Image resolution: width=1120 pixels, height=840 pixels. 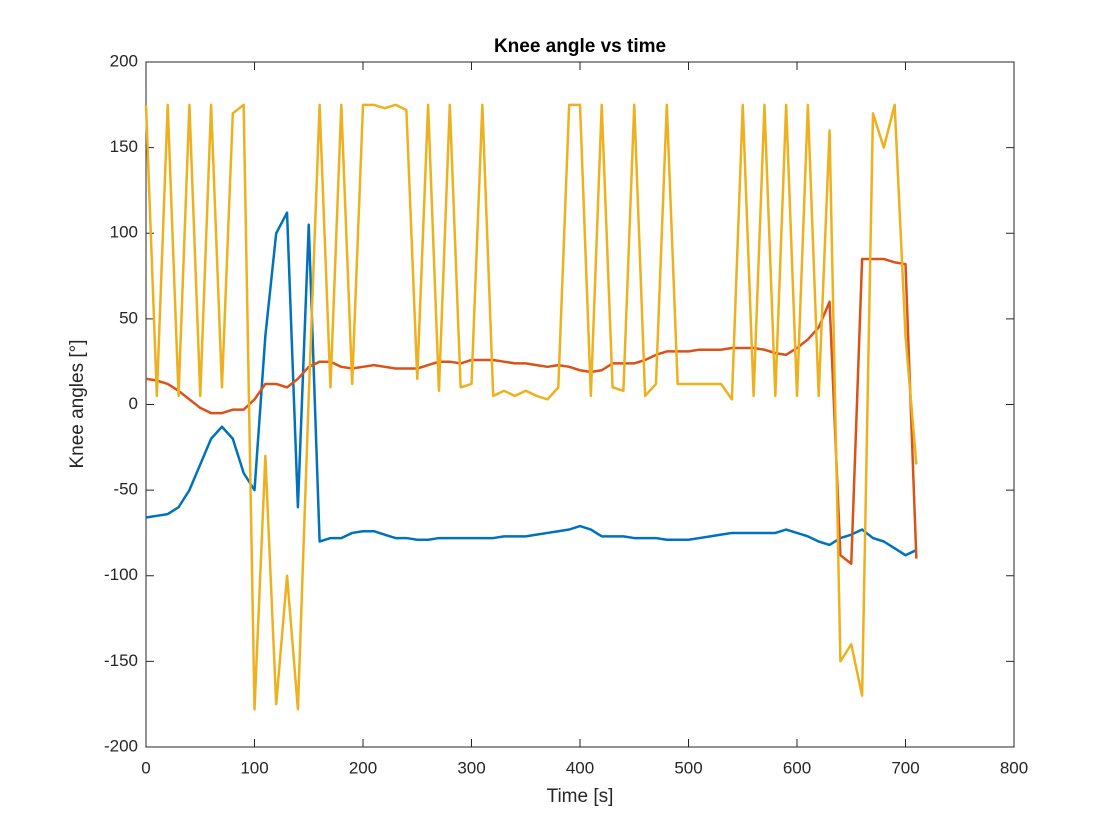 What do you see at coordinates (688, 767) in the screenshot?
I see `x-tick-label: 500` at bounding box center [688, 767].